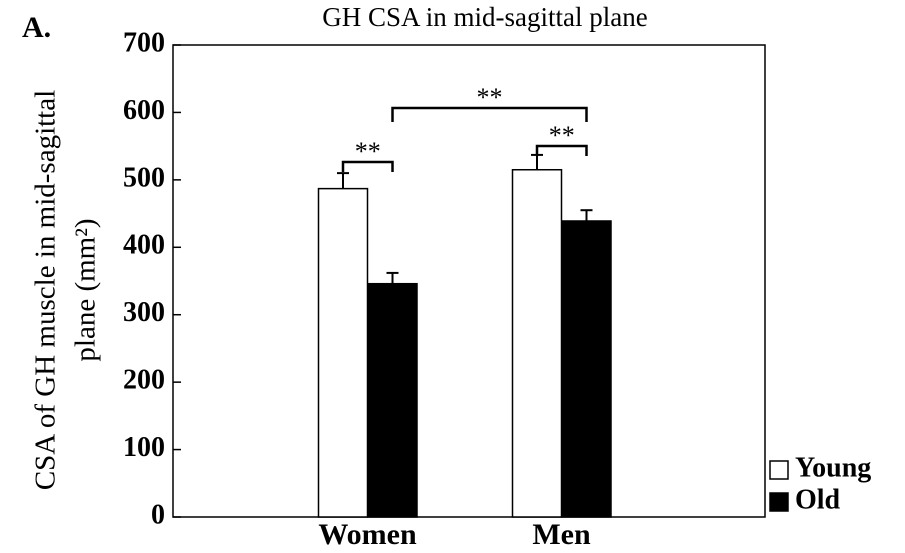 The width and height of the screenshot is (905, 553). I want to click on legend-label: Young, so click(833, 467).